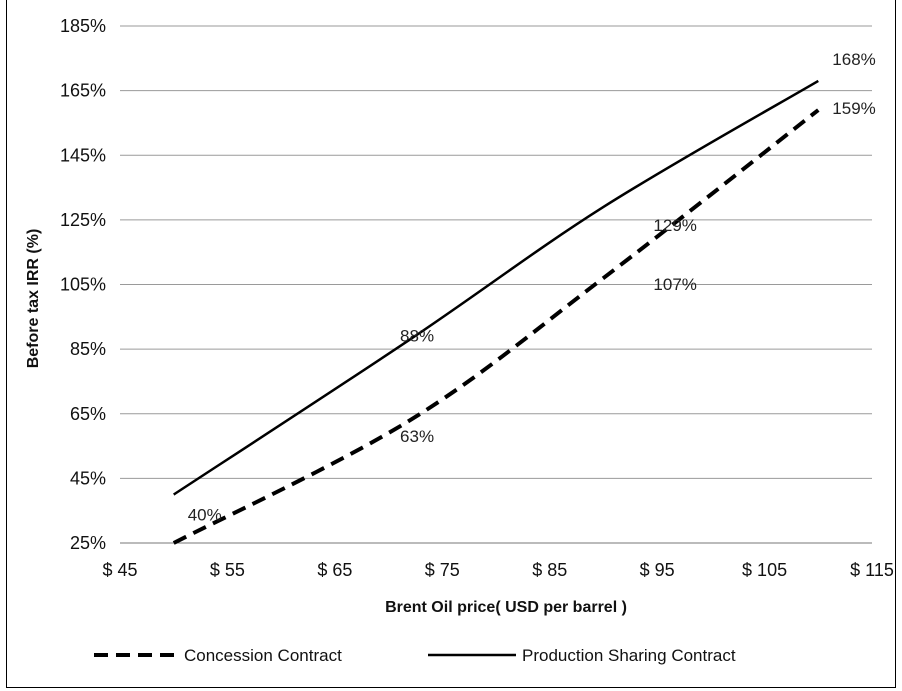 Image resolution: width=902 pixels, height=691 pixels. I want to click on y-tick-label: 145%, so click(83, 155).